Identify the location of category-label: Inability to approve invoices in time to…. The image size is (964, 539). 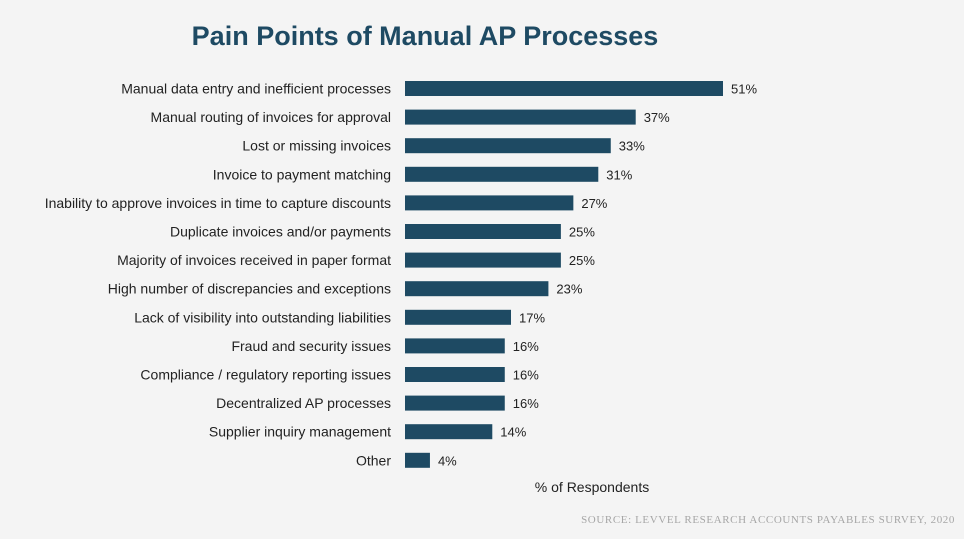
(218, 203).